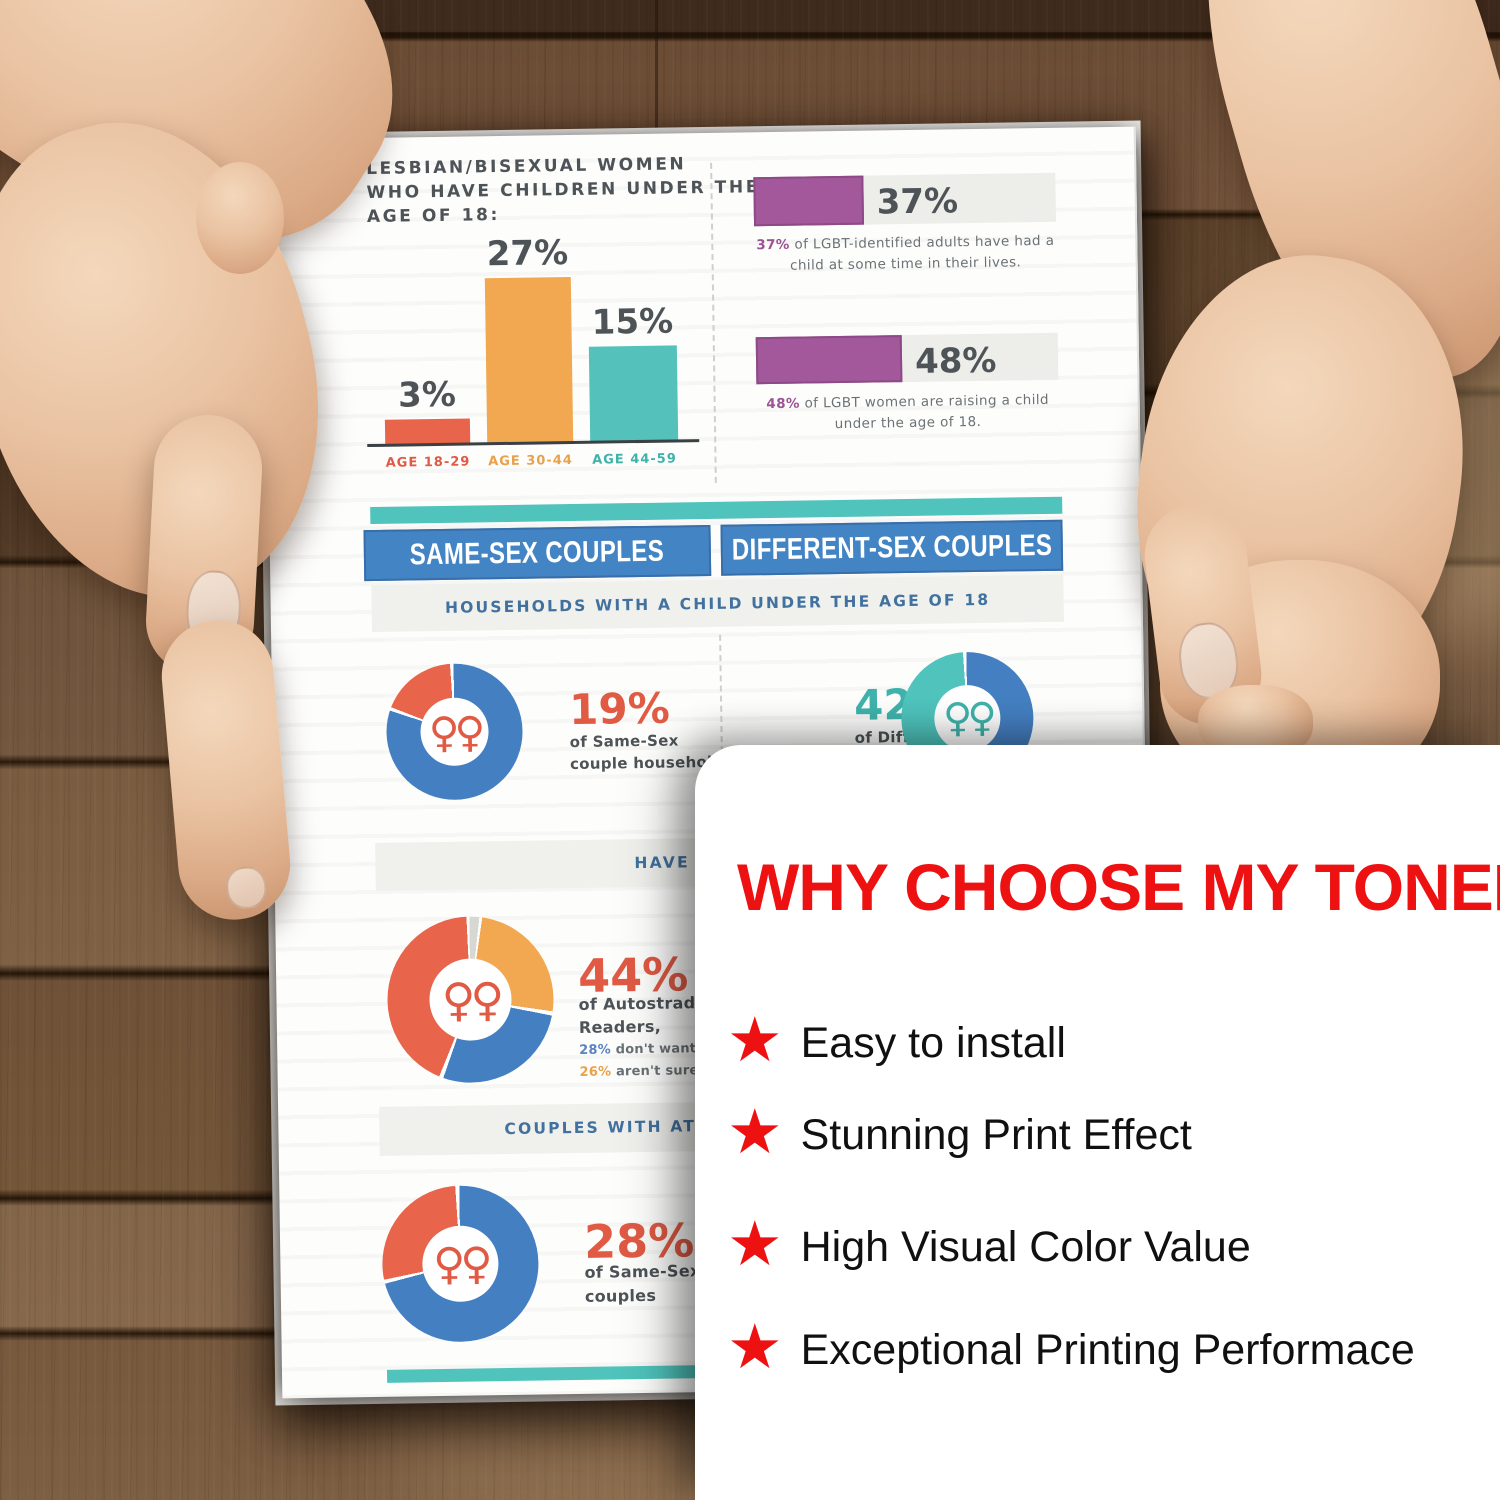 The width and height of the screenshot is (1500, 1500). I want to click on bar-value: 15%, so click(632, 322).